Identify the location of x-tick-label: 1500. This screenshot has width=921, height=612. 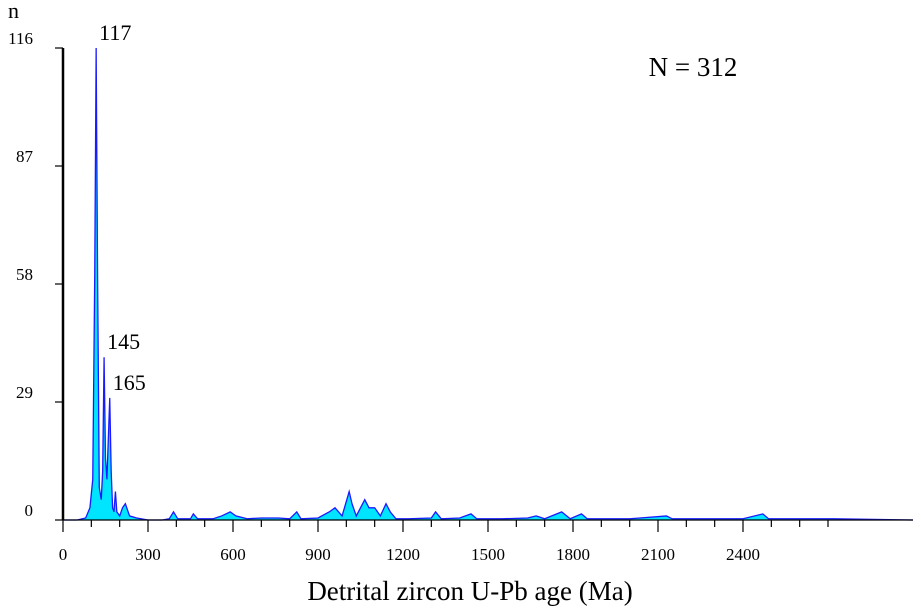
(488, 554).